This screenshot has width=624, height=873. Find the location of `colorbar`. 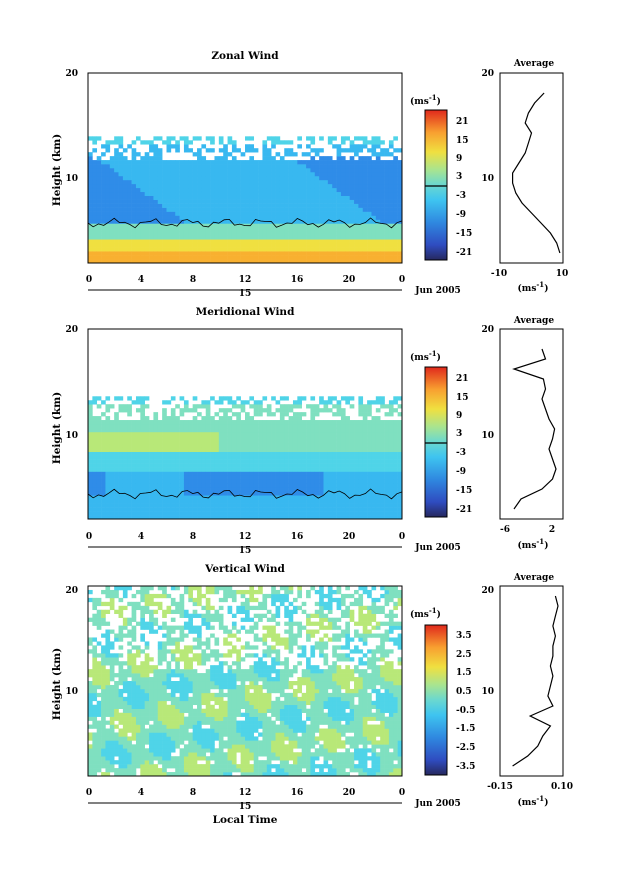

colorbar is located at coordinates (436, 185).